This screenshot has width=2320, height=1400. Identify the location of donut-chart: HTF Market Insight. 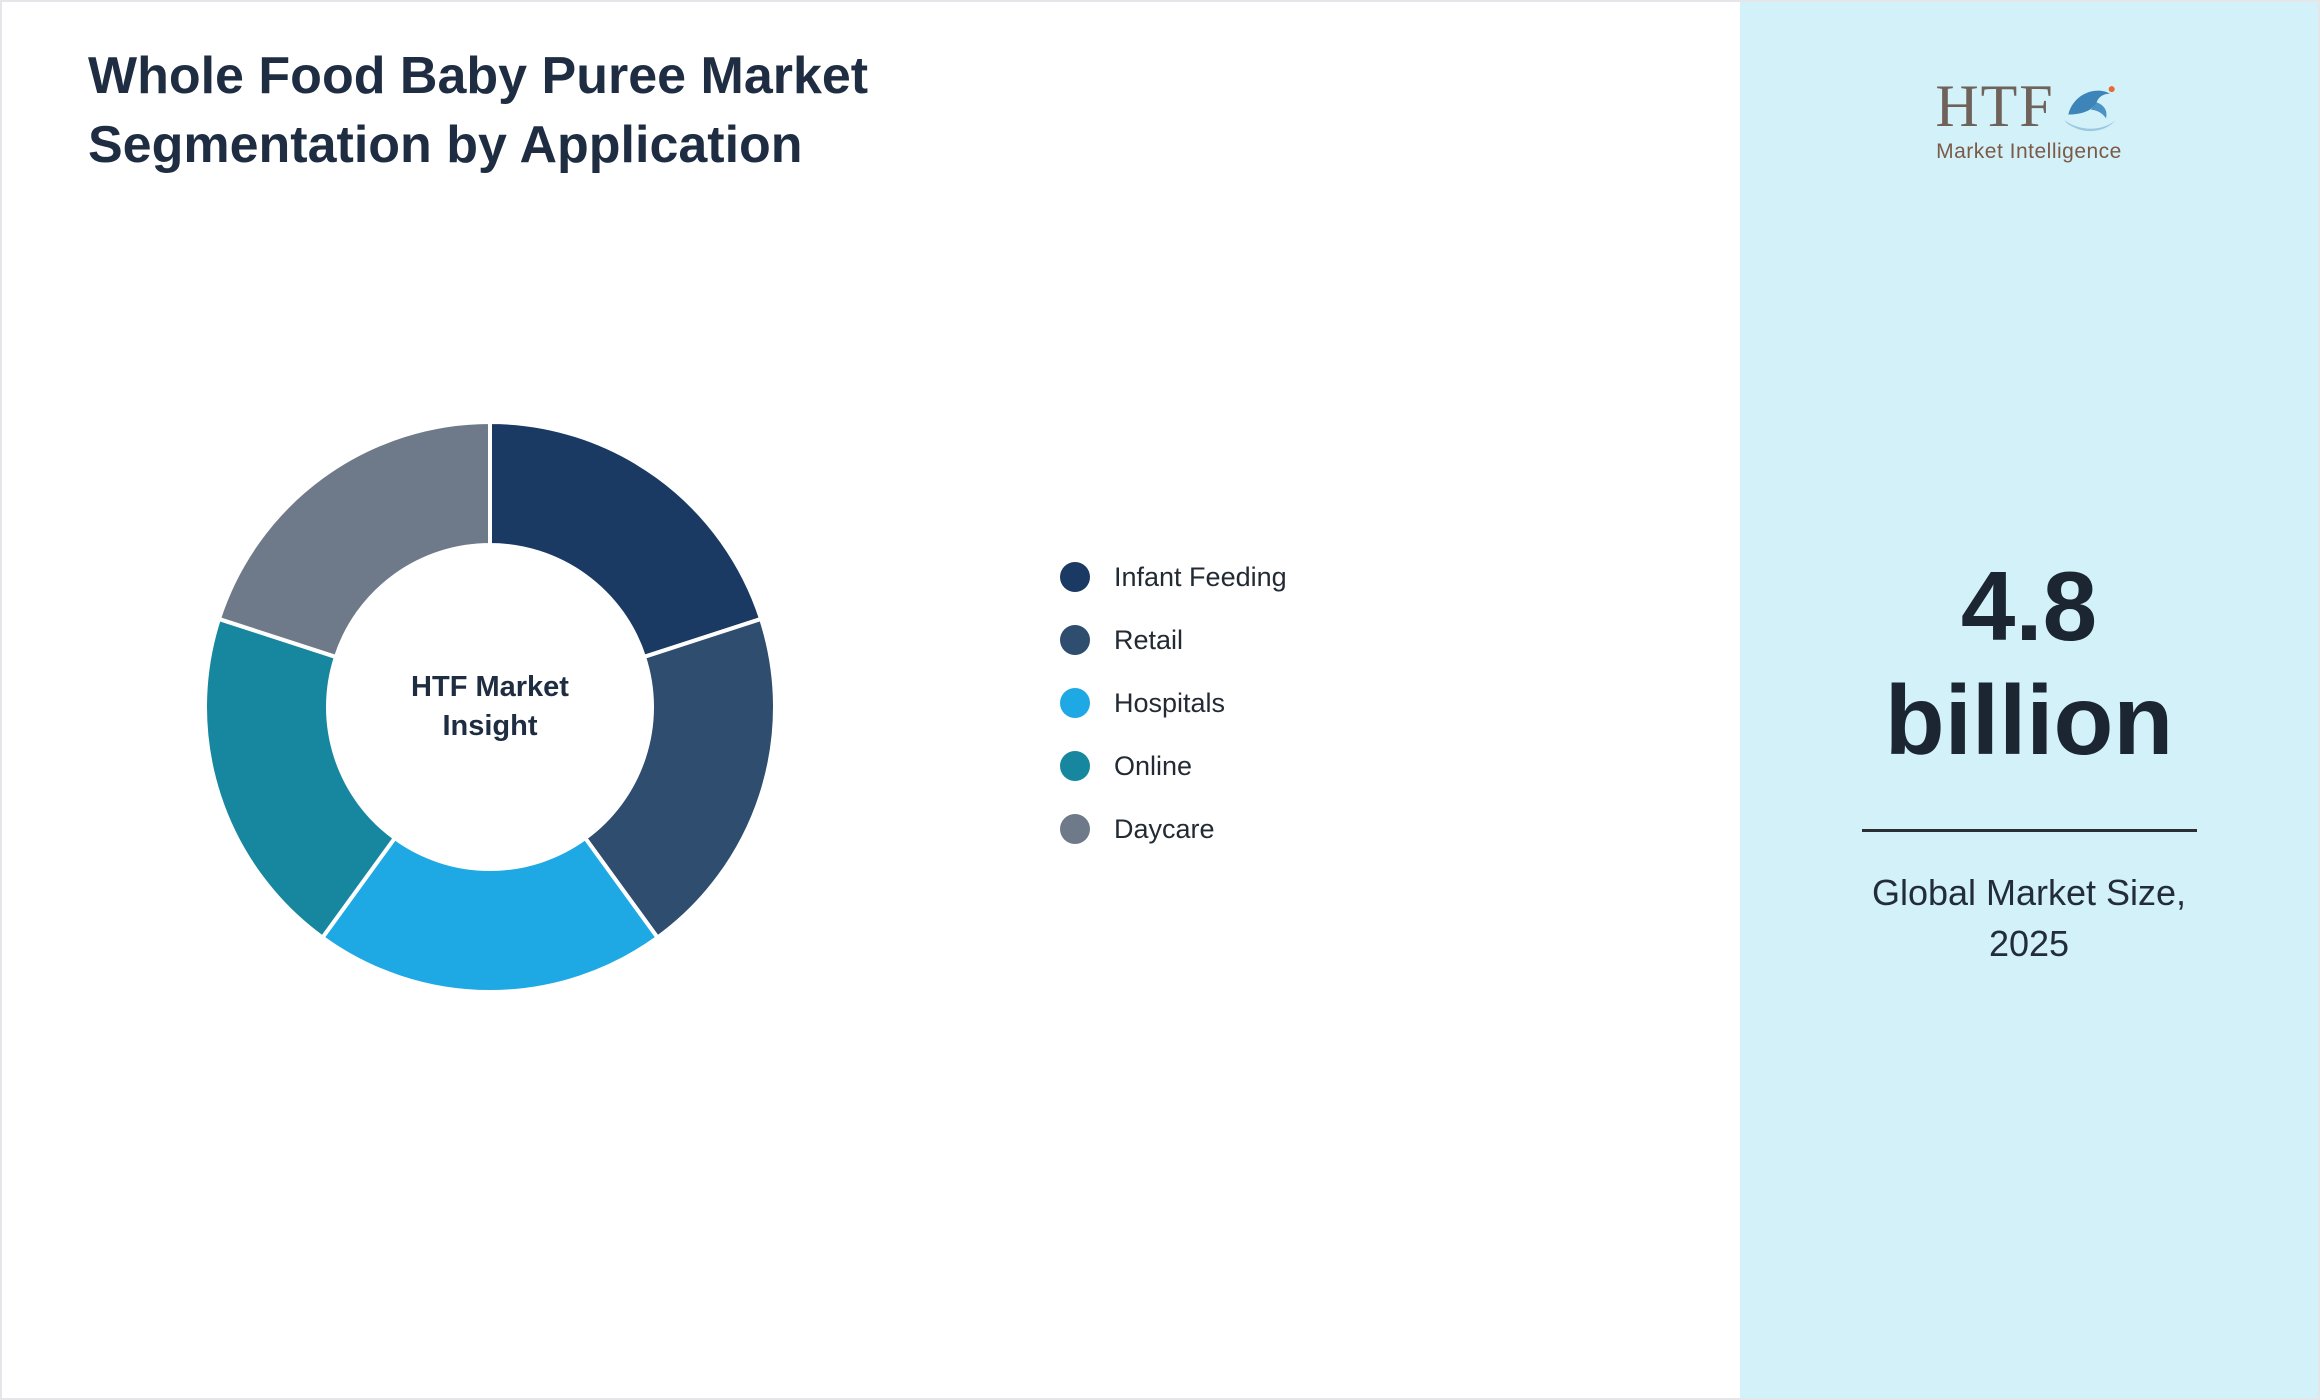
(490, 707).